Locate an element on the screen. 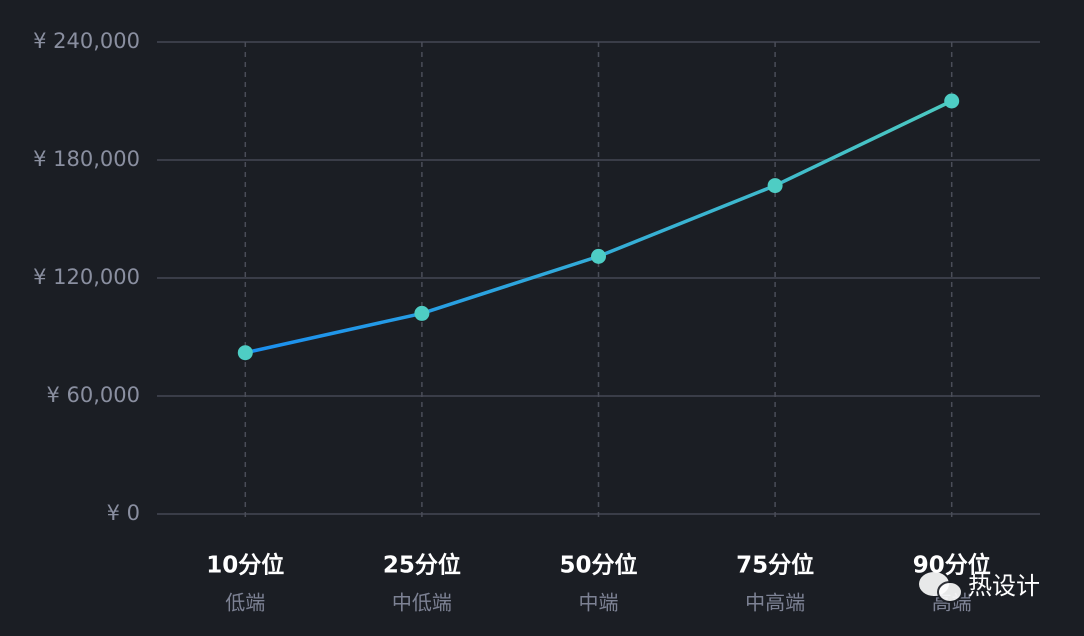 The height and width of the screenshot is (636, 1084). x-tick-label: 25分位 is located at coordinates (422, 565).